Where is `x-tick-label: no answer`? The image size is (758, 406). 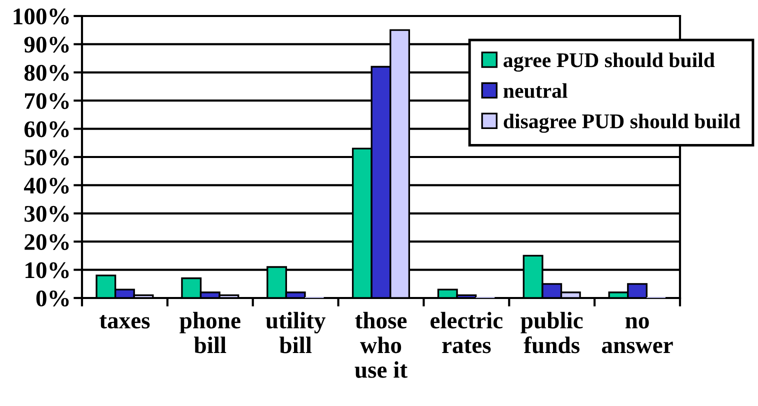 x-tick-label: no answer is located at coordinates (637, 335).